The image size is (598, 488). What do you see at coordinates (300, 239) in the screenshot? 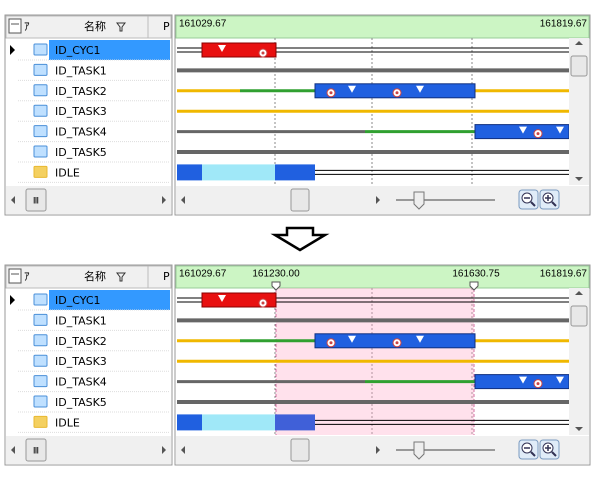
I see `down-arrow` at bounding box center [300, 239].